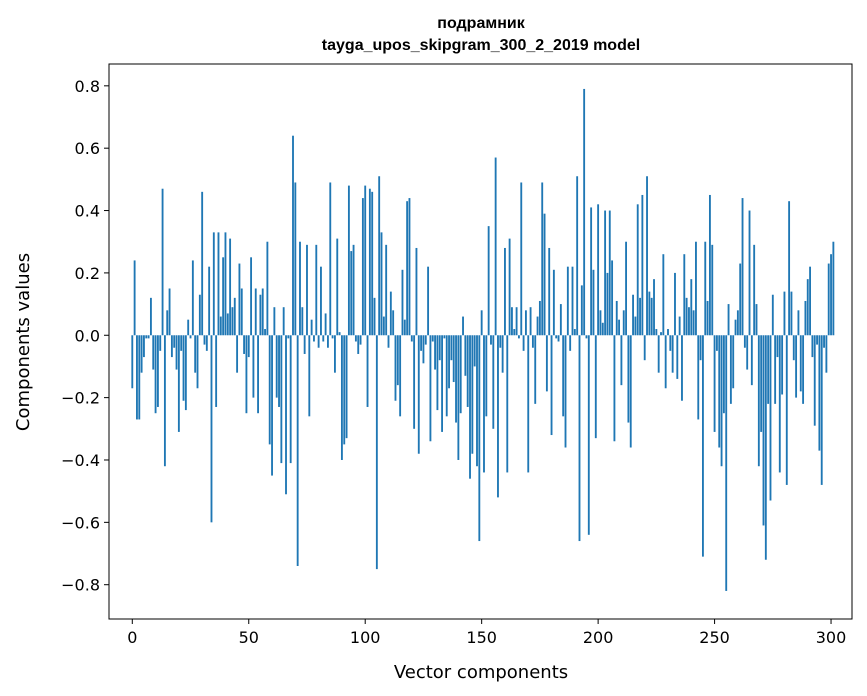  I want to click on x-tick-label: 50, so click(249, 637).